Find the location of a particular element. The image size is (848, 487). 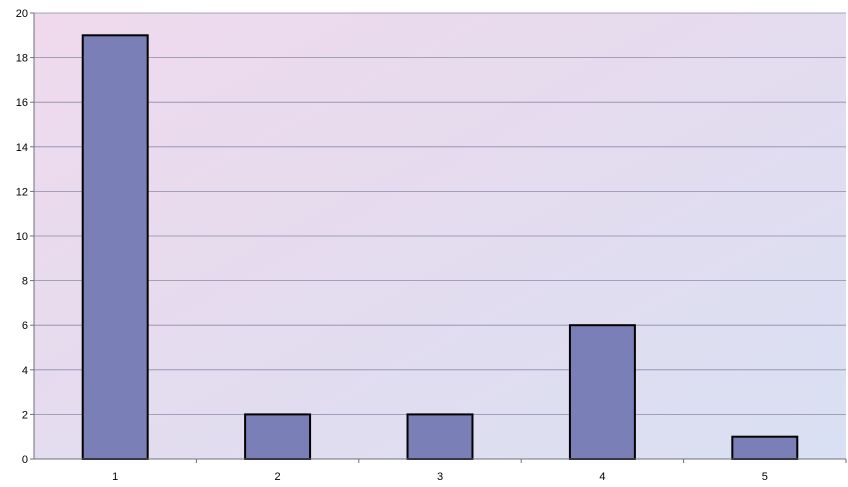

y-tick-label: 10 is located at coordinates (22, 237).